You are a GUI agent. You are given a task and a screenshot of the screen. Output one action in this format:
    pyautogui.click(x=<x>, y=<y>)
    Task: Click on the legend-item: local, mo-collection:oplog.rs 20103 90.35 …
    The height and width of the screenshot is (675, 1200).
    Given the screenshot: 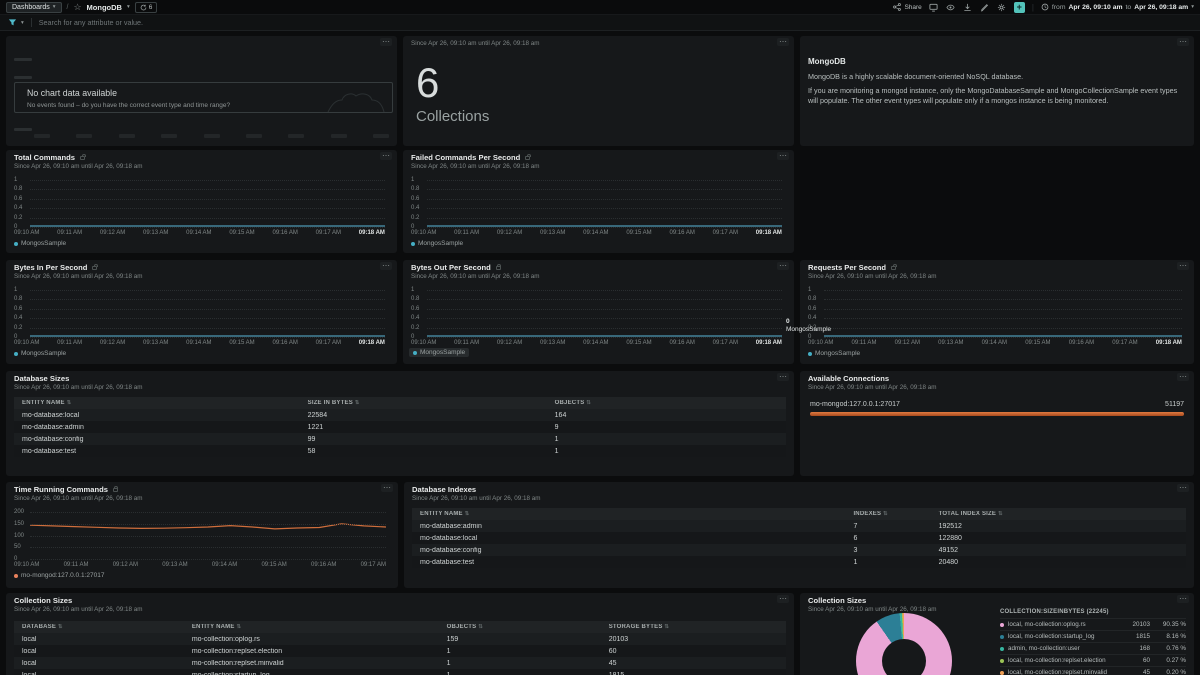 What is the action you would take?
    pyautogui.click(x=1093, y=624)
    